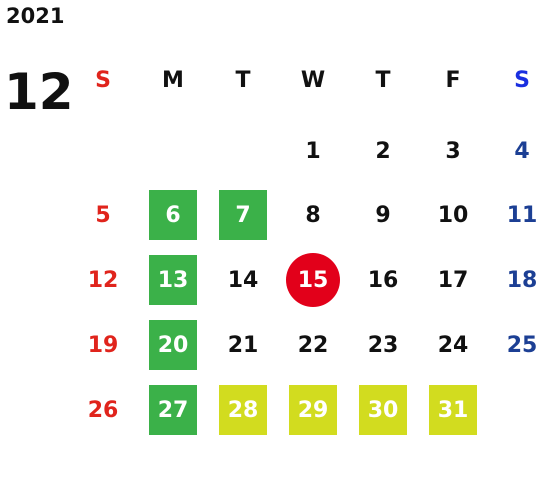 The height and width of the screenshot is (503, 548). I want to click on day: 24, so click(453, 345).